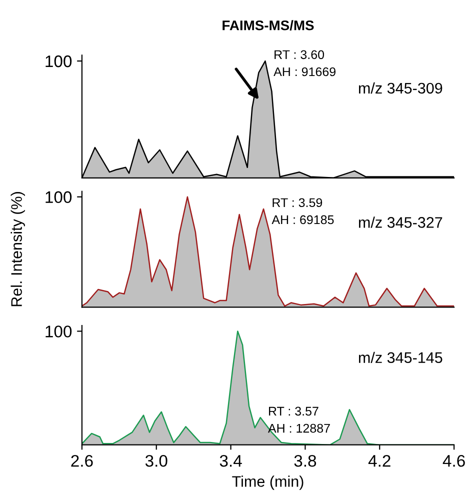 The image size is (471, 497). What do you see at coordinates (268, 483) in the screenshot?
I see `x-axis-title: Time (min)` at bounding box center [268, 483].